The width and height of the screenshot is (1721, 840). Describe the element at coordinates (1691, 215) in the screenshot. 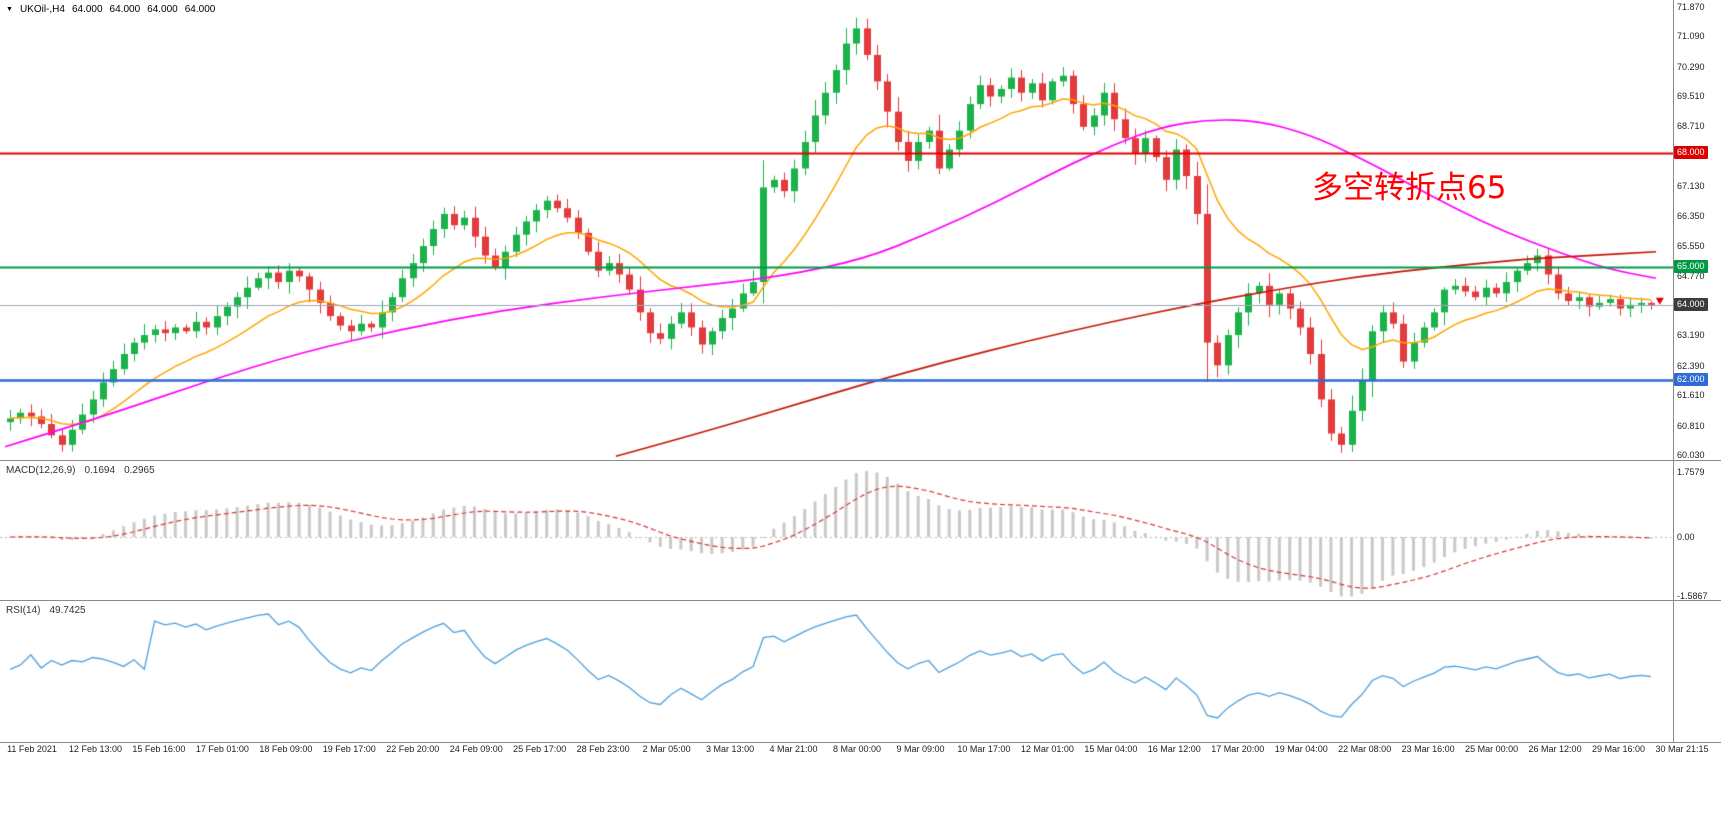

I see `price-tick-label: 66.350` at that location.